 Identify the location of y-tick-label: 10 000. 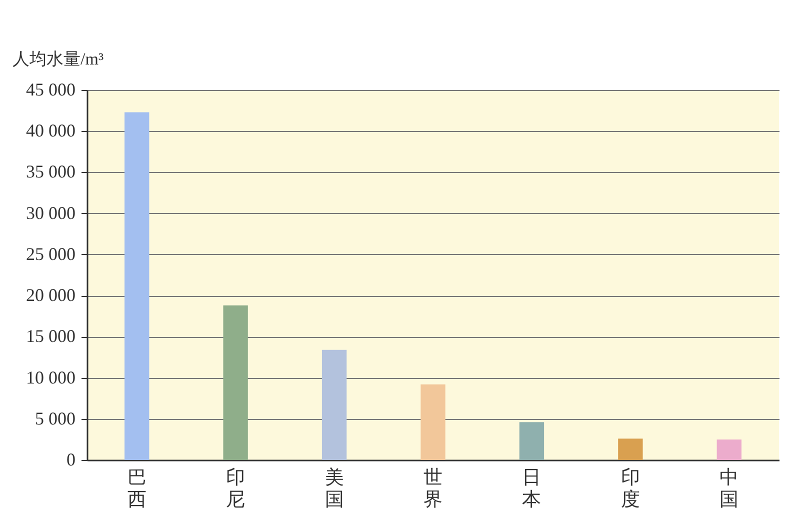
(51, 377).